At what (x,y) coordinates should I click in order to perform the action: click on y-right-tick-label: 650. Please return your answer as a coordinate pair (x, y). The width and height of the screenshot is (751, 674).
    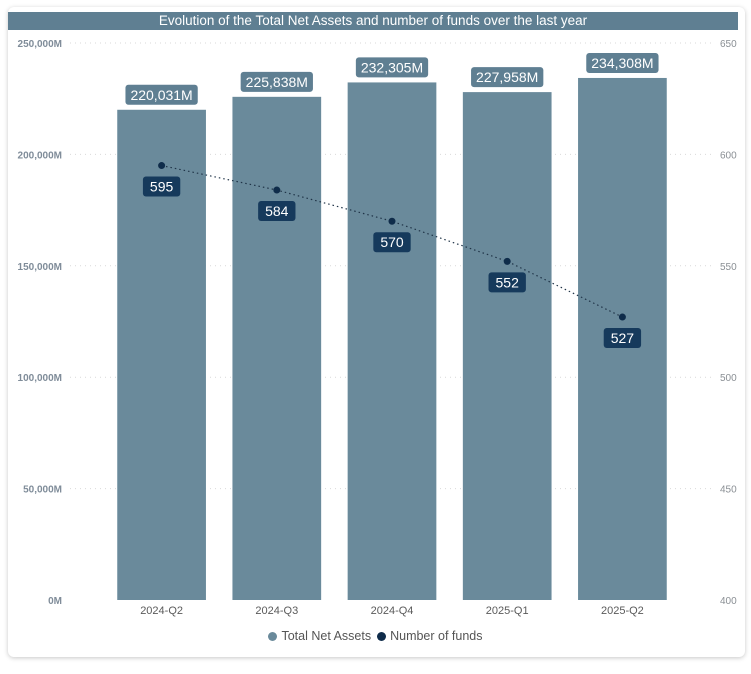
    Looking at the image, I should click on (728, 44).